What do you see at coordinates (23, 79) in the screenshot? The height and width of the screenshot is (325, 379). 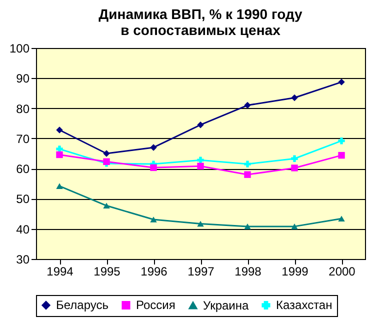 I see `y-tick-label: 90` at bounding box center [23, 79].